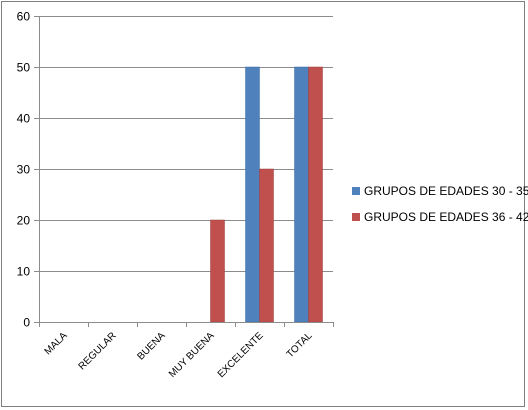 This screenshot has height=410, width=528. Describe the element at coordinates (300, 345) in the screenshot. I see `x-category-label: TOTAL` at that location.